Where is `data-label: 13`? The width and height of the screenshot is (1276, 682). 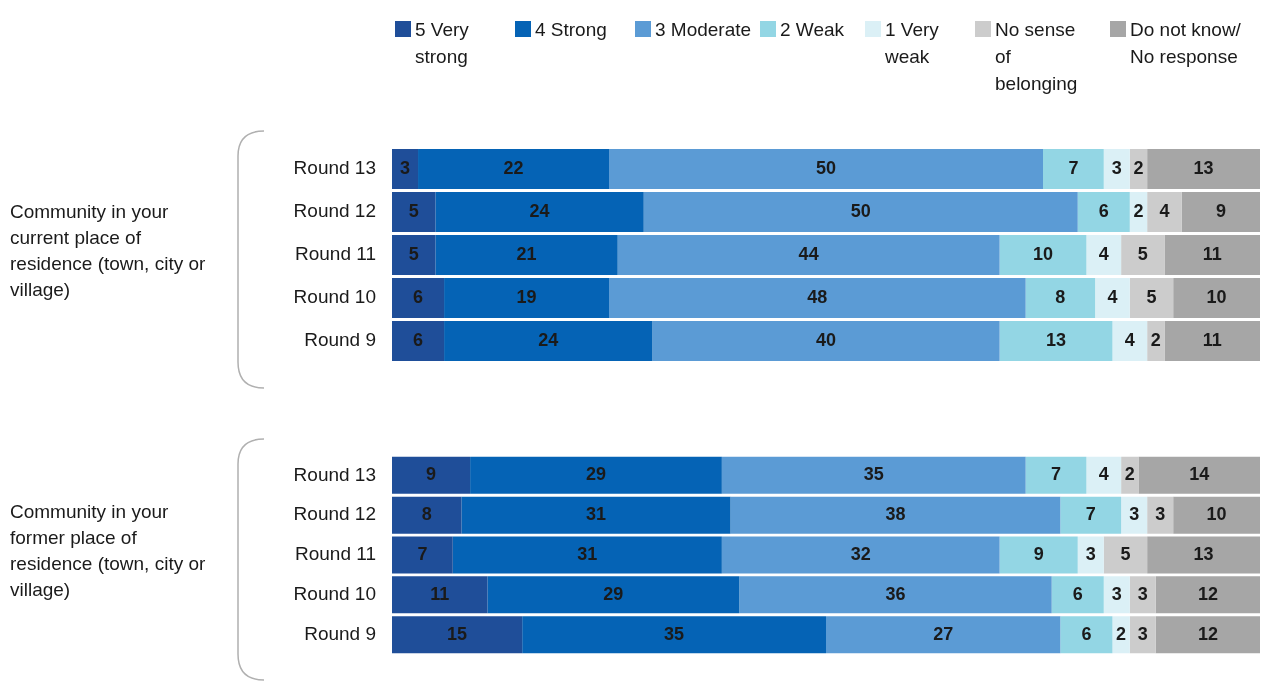
data-label: 13 is located at coordinates (1203, 553).